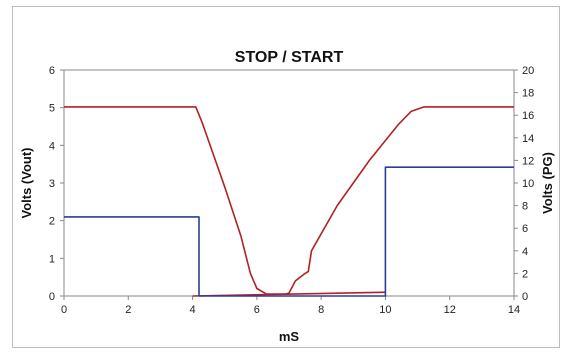 The image size is (574, 356). What do you see at coordinates (64, 310) in the screenshot?
I see `x-tick-label: 0` at bounding box center [64, 310].